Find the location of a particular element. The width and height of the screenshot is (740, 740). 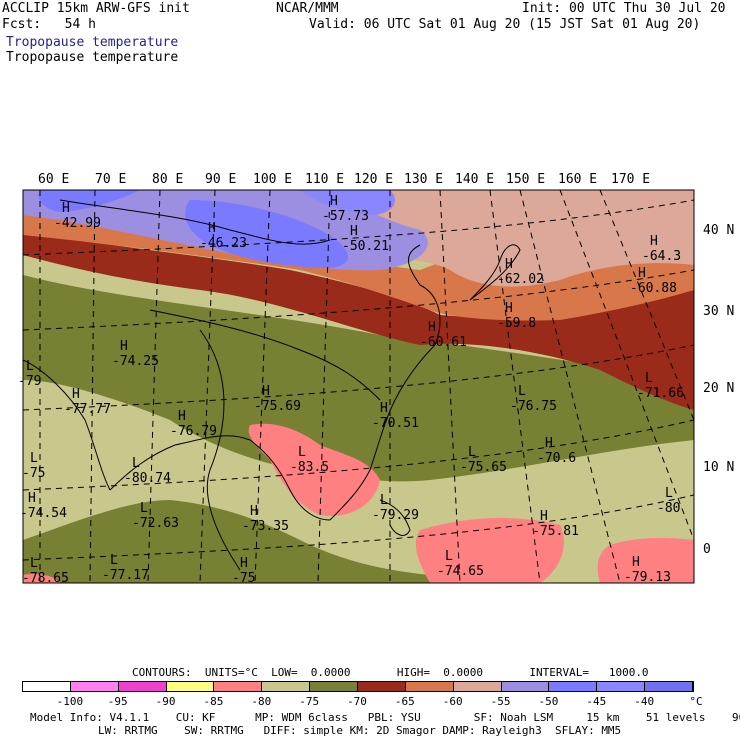

center-value: -77.17 is located at coordinates (125, 575).